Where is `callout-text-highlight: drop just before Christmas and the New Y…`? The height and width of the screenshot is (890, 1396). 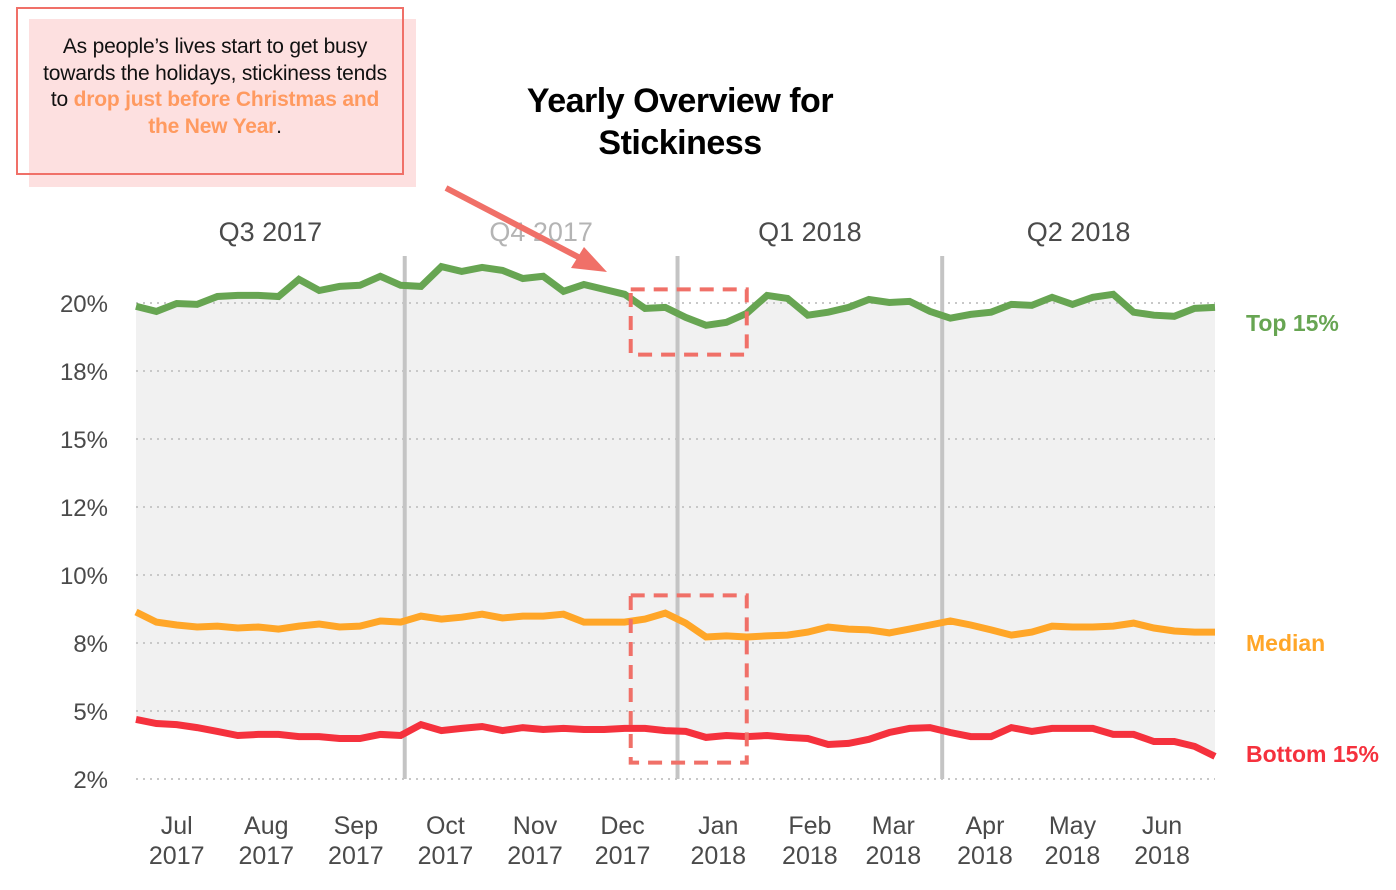
callout-text-highlight: drop just before Christmas and the New Y… is located at coordinates (226, 113).